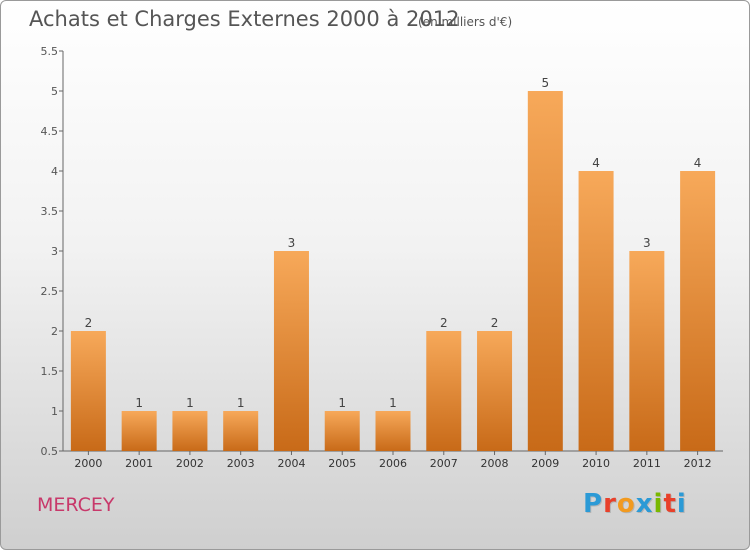 The width and height of the screenshot is (750, 550). I want to click on y-tick-label: 1, so click(54, 411).